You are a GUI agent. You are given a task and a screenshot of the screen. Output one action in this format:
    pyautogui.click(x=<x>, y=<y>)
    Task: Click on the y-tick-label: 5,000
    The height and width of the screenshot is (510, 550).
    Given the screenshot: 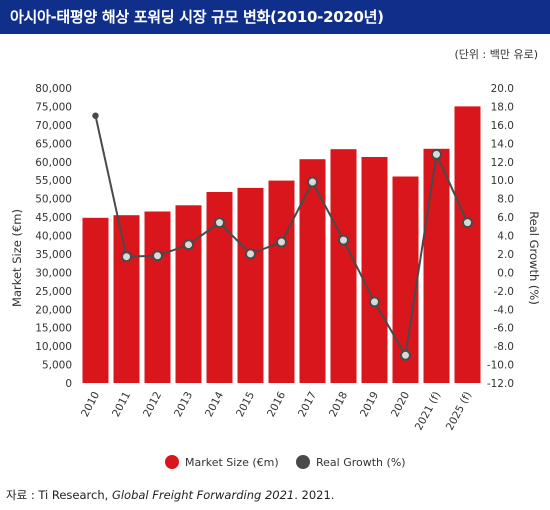 What is the action you would take?
    pyautogui.click(x=57, y=366)
    